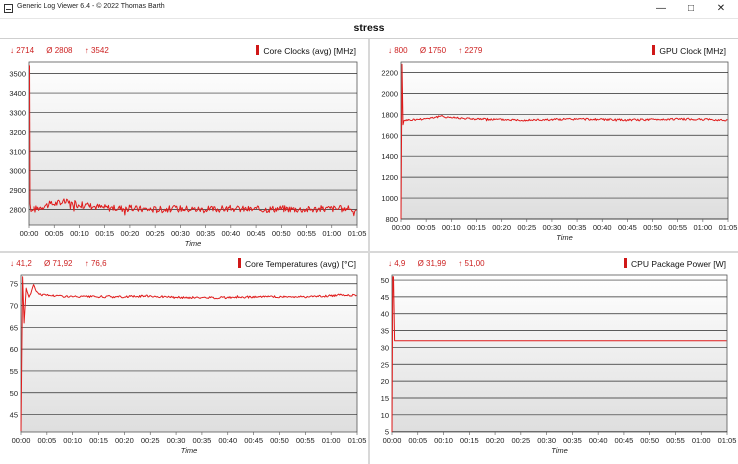  I want to click on chart-title-text: Core Temperatures (avg) [°C], so click(300, 264).